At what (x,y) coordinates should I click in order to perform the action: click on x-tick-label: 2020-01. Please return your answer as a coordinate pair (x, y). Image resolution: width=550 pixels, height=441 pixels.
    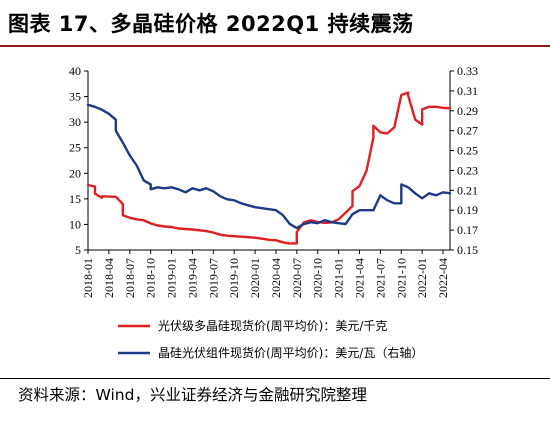
    Looking at the image, I should click on (255, 278).